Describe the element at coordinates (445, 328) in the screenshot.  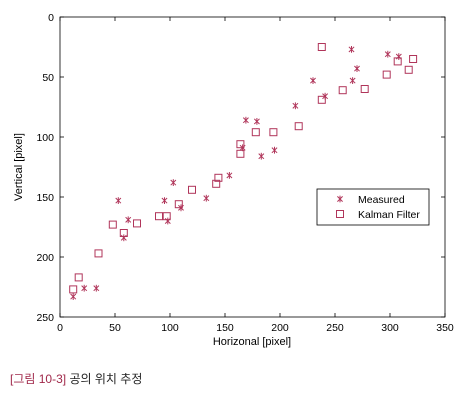
I see `x-tick-label: 350` at that location.